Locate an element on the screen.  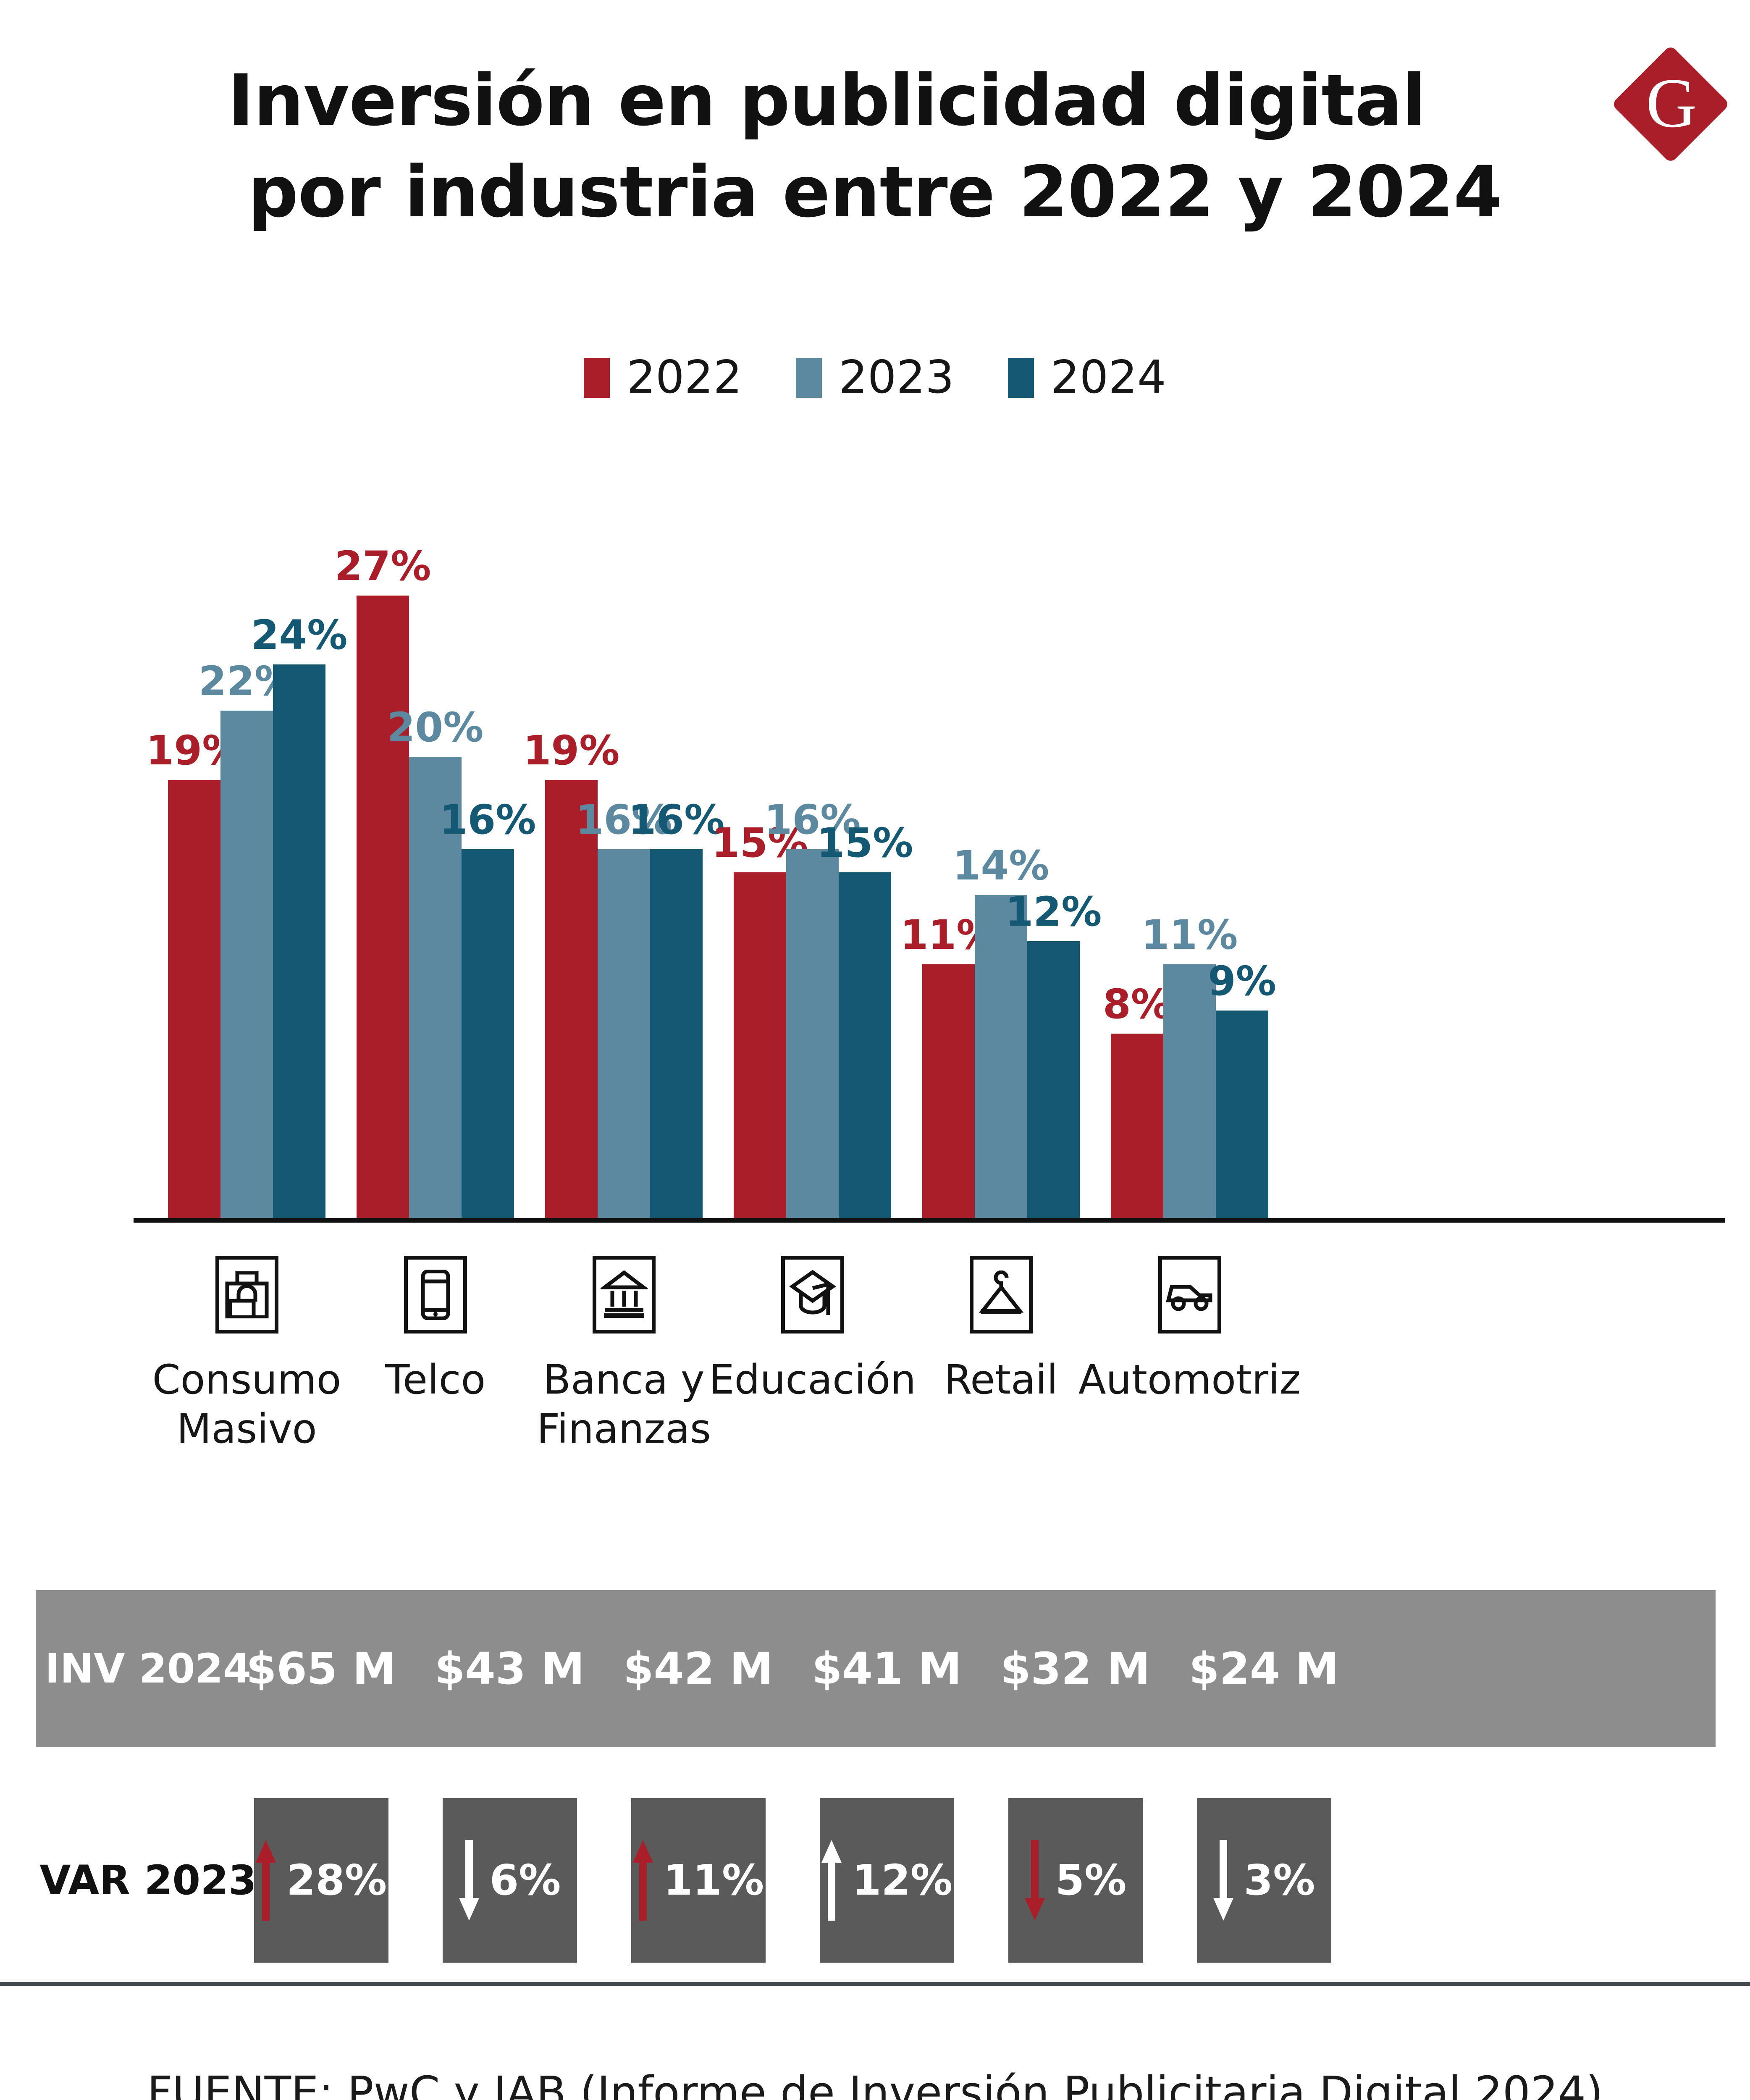
graduation-cap-icon is located at coordinates (812, 1295).